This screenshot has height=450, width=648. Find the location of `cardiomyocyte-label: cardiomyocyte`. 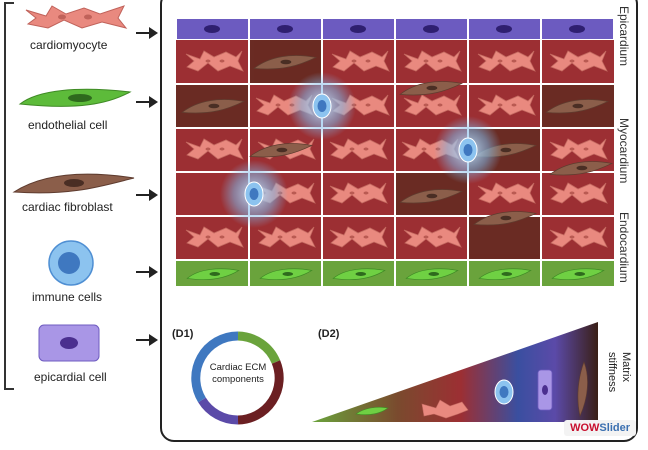

cardiomyocyte-label: cardiomyocyte is located at coordinates (69, 45).